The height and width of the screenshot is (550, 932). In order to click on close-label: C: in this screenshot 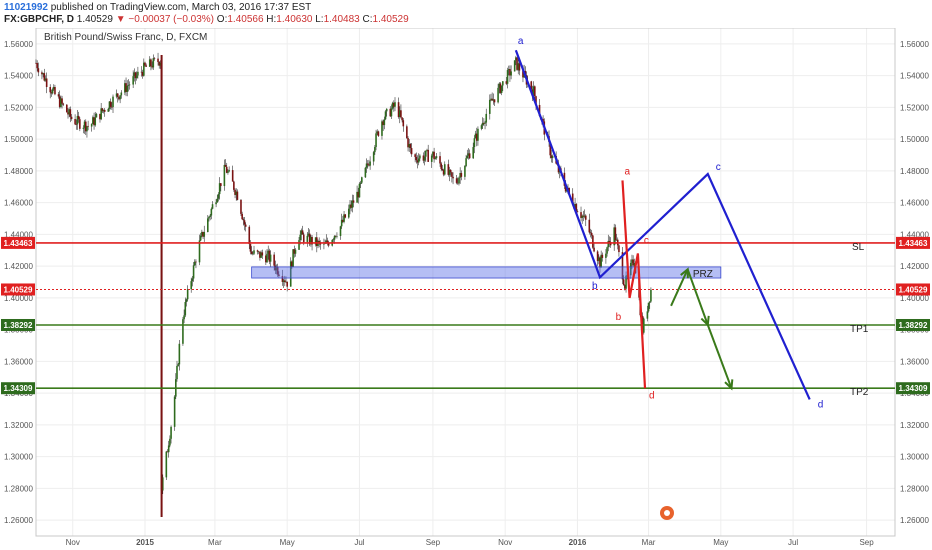, I will do `click(367, 19)`.